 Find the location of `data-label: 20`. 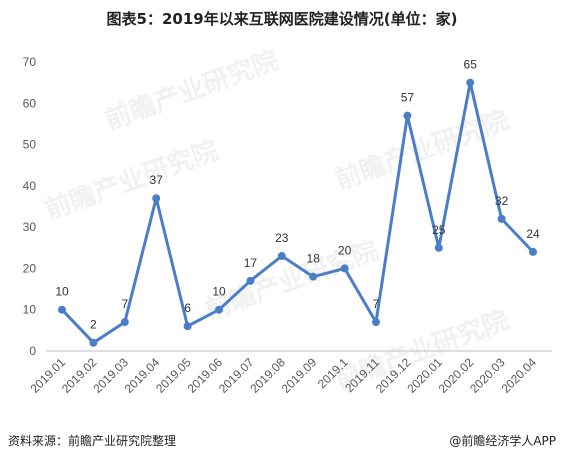

data-label: 20 is located at coordinates (345, 250).